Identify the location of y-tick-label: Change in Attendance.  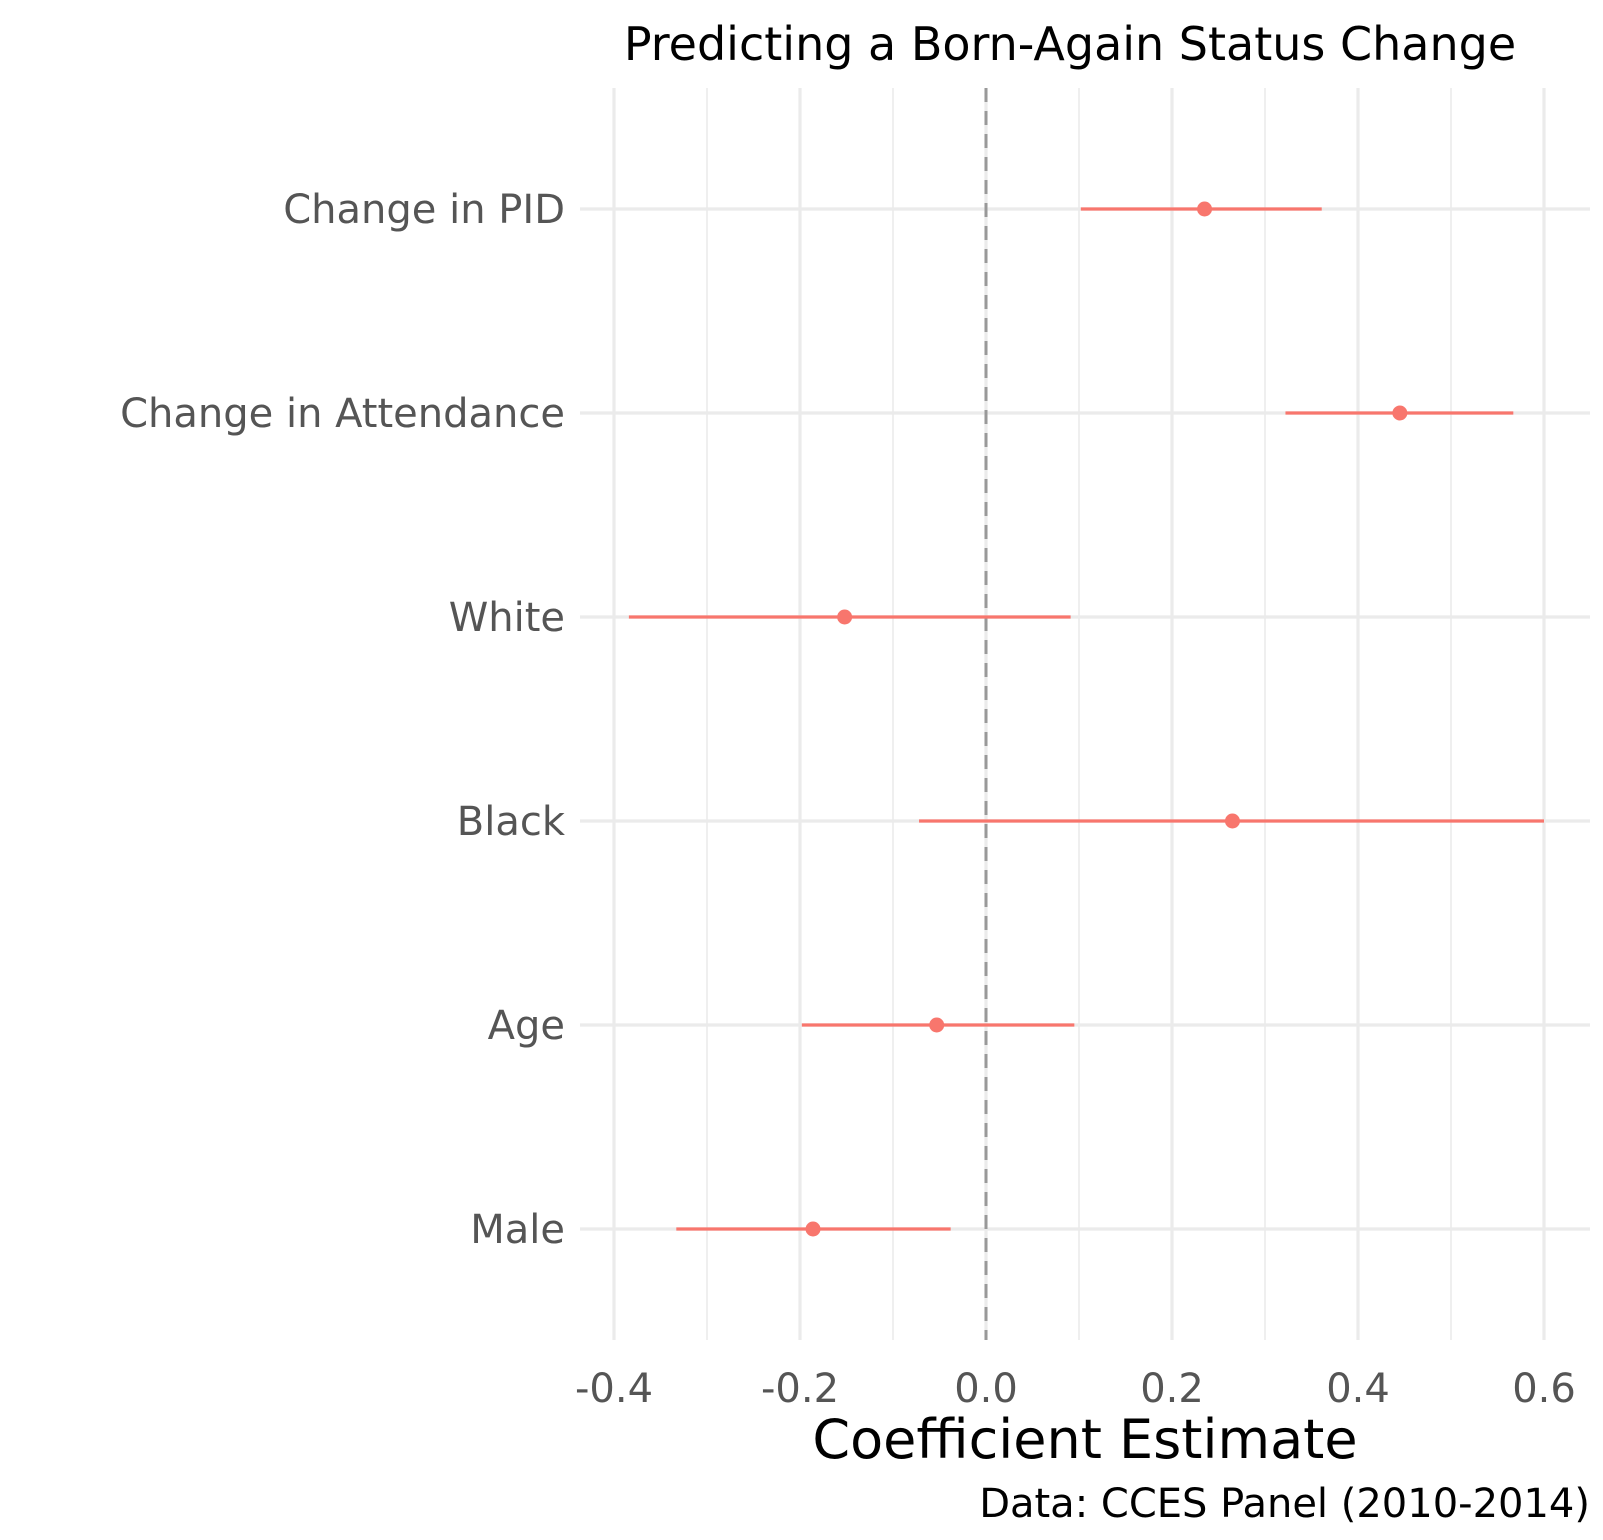
(342, 414).